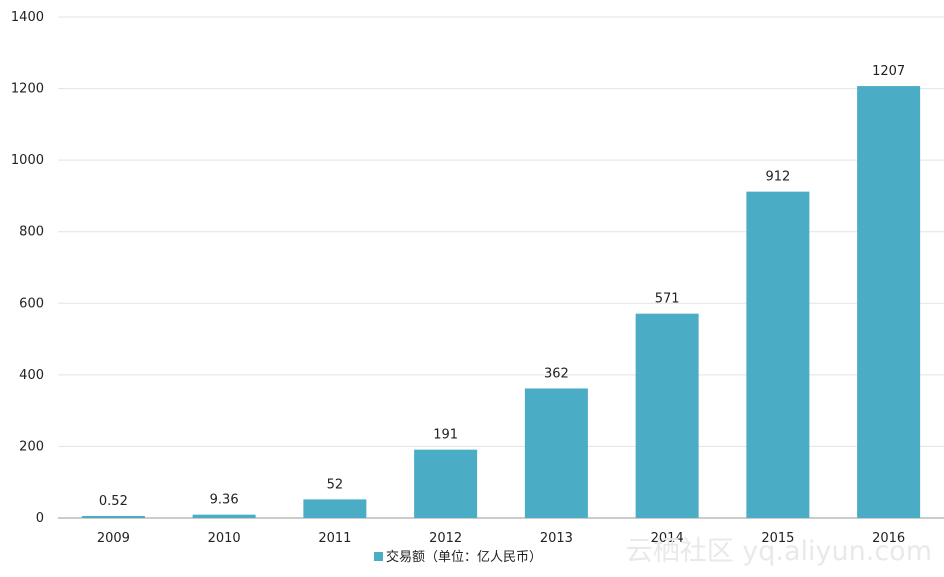 The height and width of the screenshot is (577, 944). I want to click on y-tick-label: 800, so click(31, 232).